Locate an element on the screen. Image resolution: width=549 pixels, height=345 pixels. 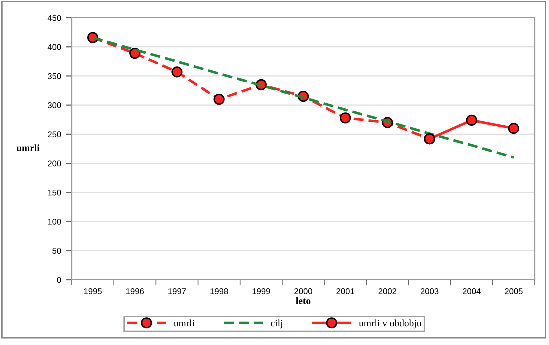
y-tick-label: 250 is located at coordinates (55, 135).